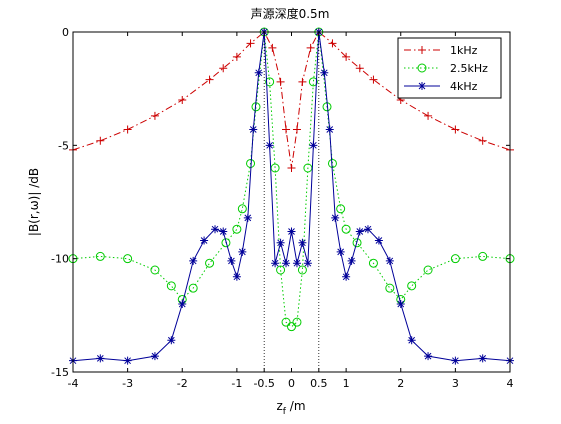 This screenshot has width=561, height=424. I want to click on x-tick-label: -4, so click(73, 383).